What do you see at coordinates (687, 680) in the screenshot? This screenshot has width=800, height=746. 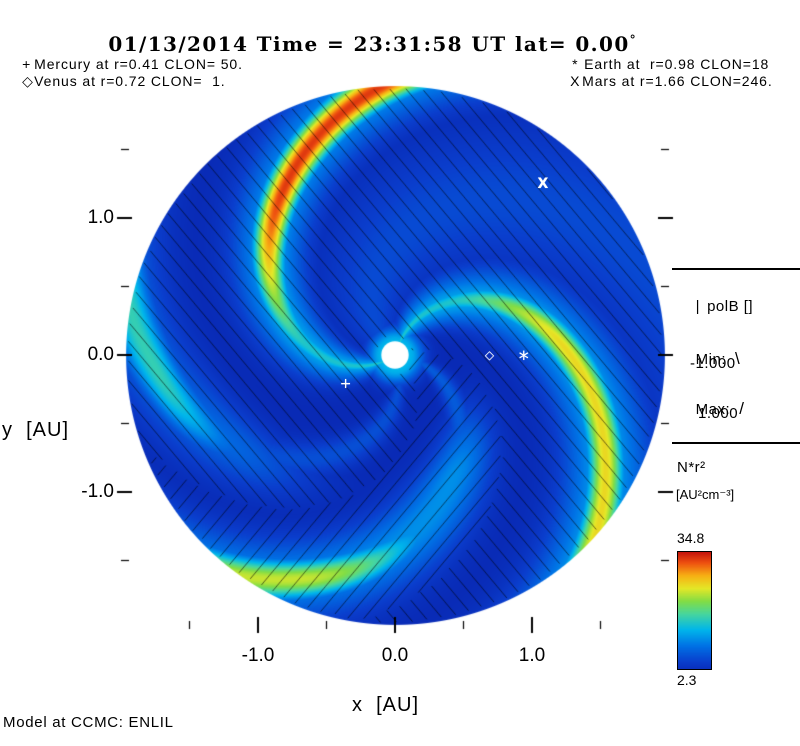 I see `colorbar-min-value: 2.3` at bounding box center [687, 680].